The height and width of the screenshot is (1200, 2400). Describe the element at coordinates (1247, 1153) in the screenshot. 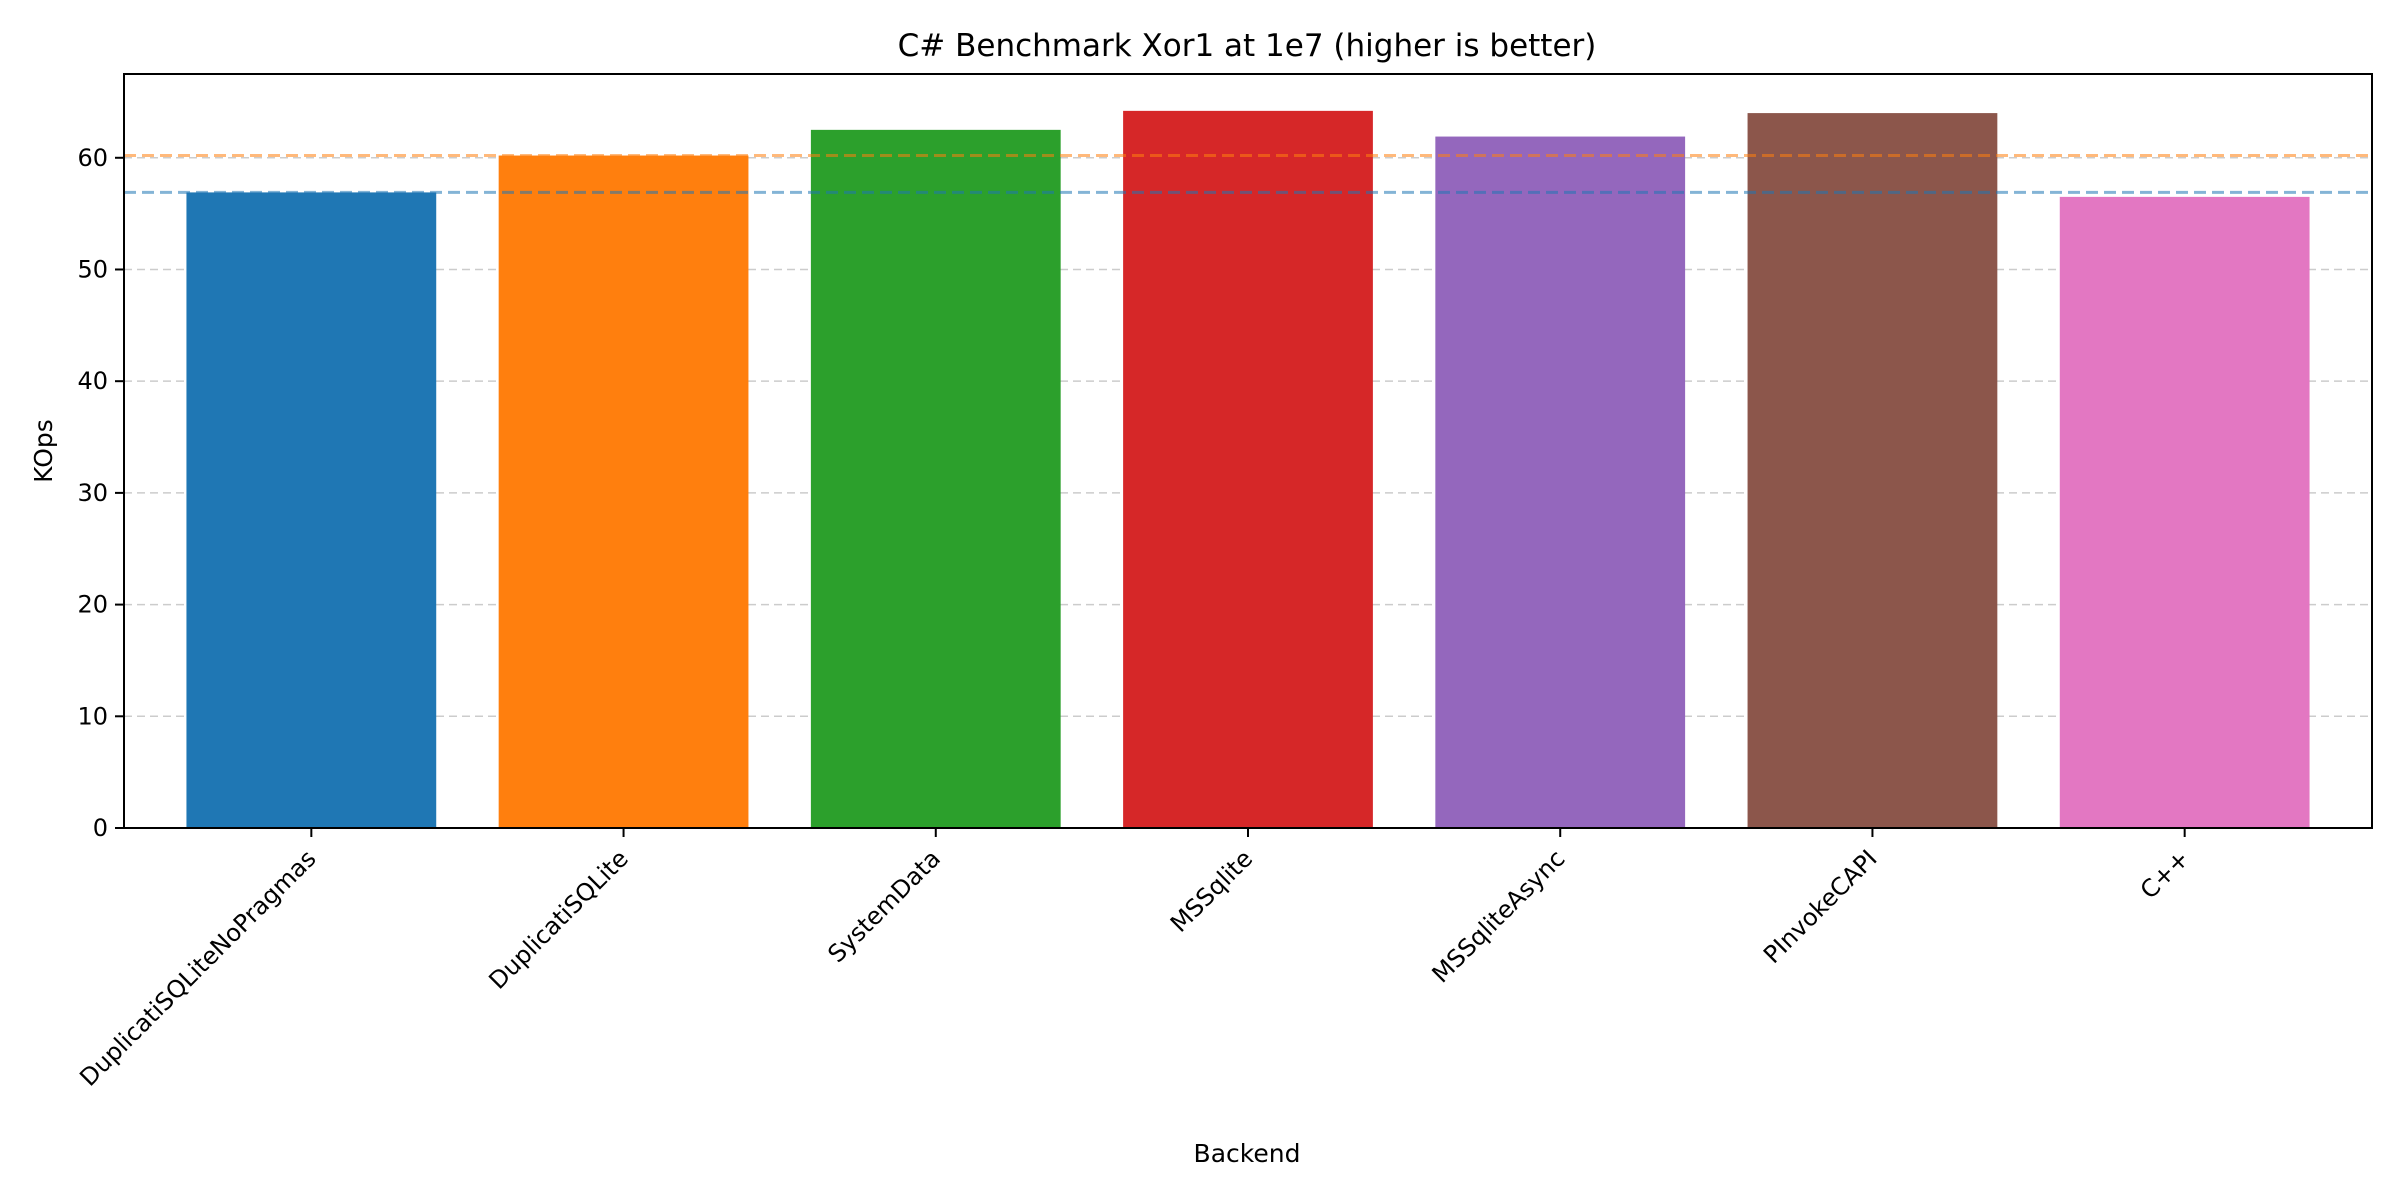

I see `x-axis-title: Backend` at that location.